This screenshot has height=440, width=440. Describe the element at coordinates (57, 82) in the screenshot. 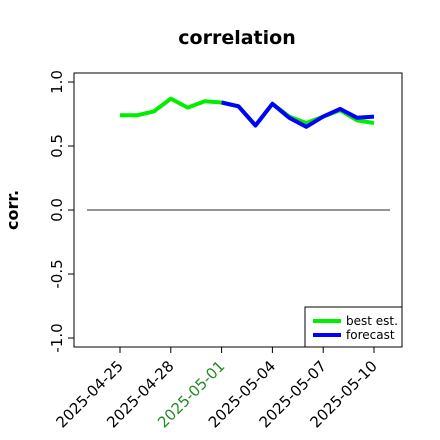

I see `y-tick-label: 1.0` at that location.